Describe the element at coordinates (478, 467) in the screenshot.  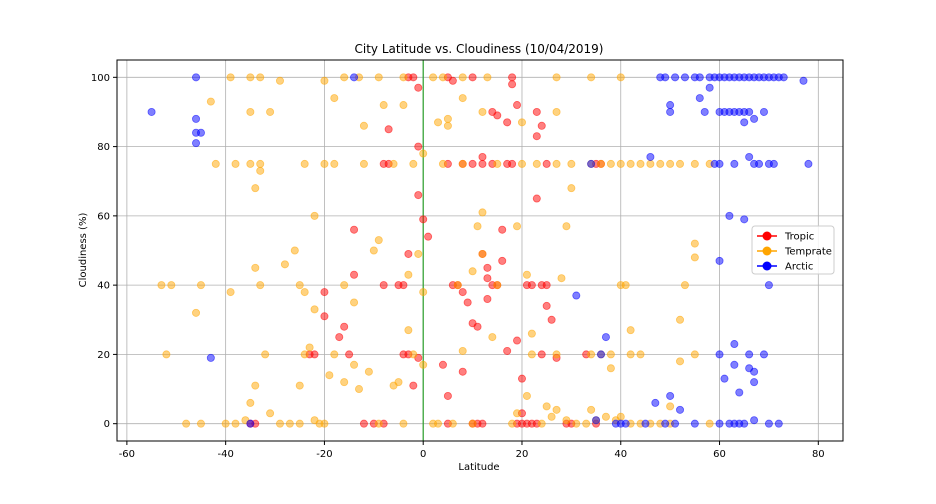
I see `x-axis-title: Latitude` at that location.